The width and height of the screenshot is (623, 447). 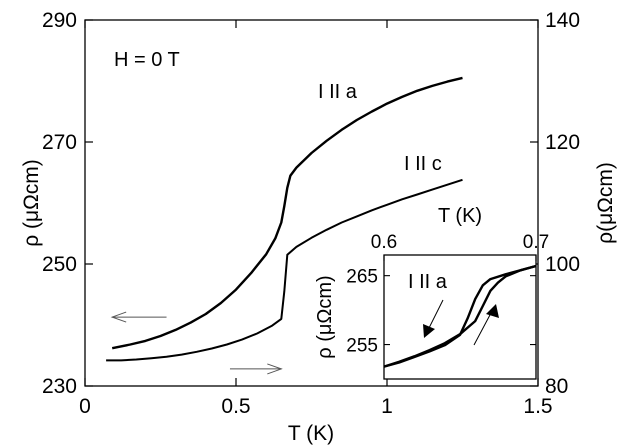 What do you see at coordinates (556, 386) in the screenshot?
I see `y-tick-label-right-0: 80` at bounding box center [556, 386].